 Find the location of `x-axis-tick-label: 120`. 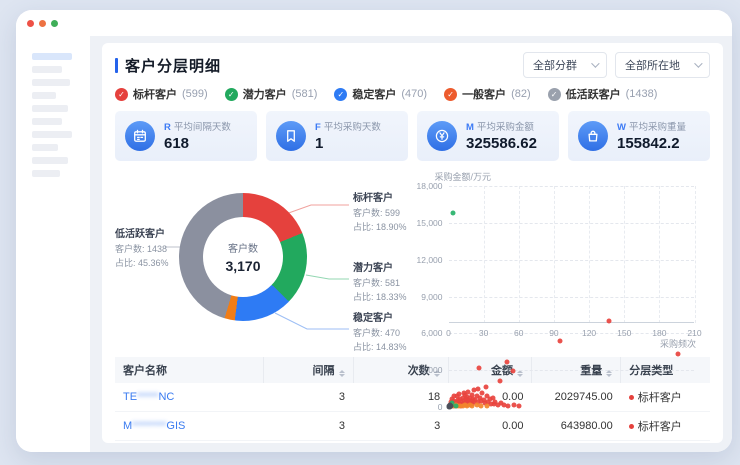

x-axis-tick-label: 120 is located at coordinates (589, 333).